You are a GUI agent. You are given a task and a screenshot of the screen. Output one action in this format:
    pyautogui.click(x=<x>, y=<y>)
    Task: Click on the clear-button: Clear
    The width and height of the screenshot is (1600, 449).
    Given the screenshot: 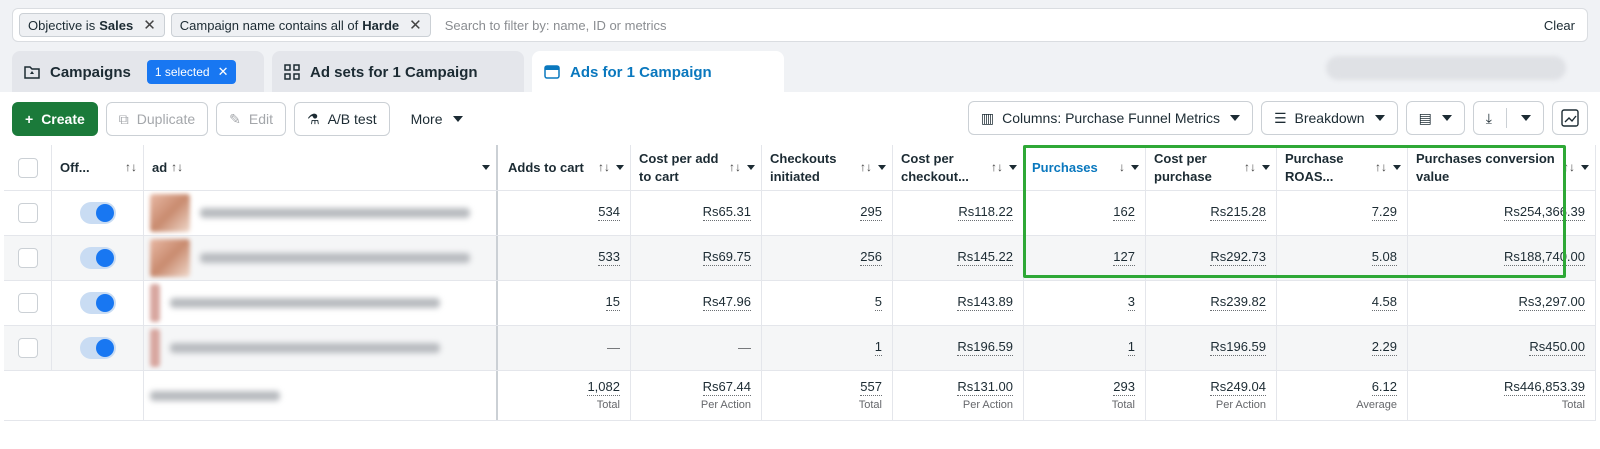 What is the action you would take?
    pyautogui.click(x=1559, y=25)
    